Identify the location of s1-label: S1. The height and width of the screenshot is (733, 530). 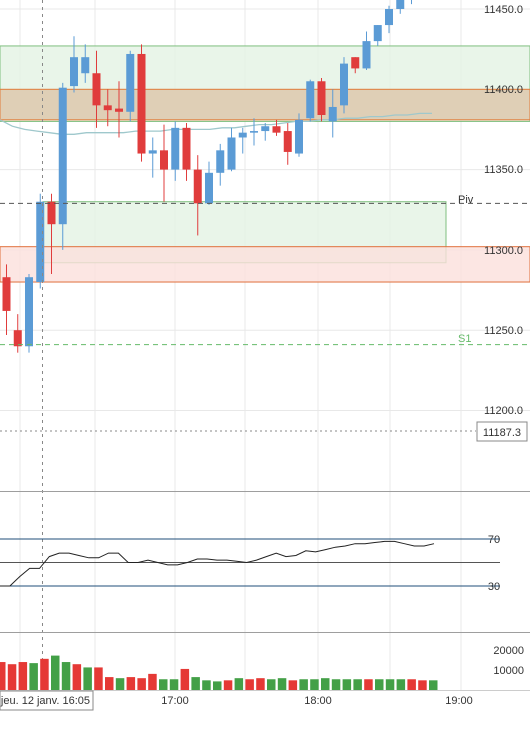
(464, 339).